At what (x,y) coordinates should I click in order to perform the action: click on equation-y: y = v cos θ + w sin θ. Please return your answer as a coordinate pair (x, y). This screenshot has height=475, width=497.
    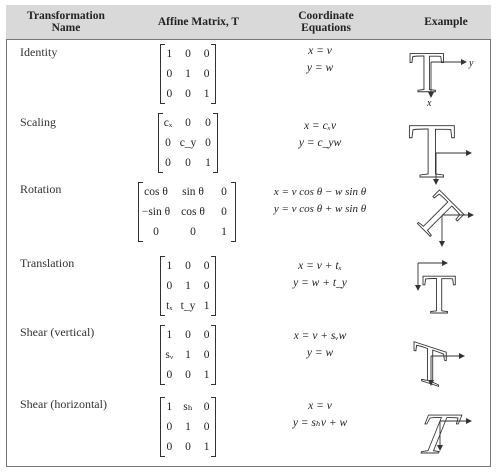
    Looking at the image, I should click on (320, 209).